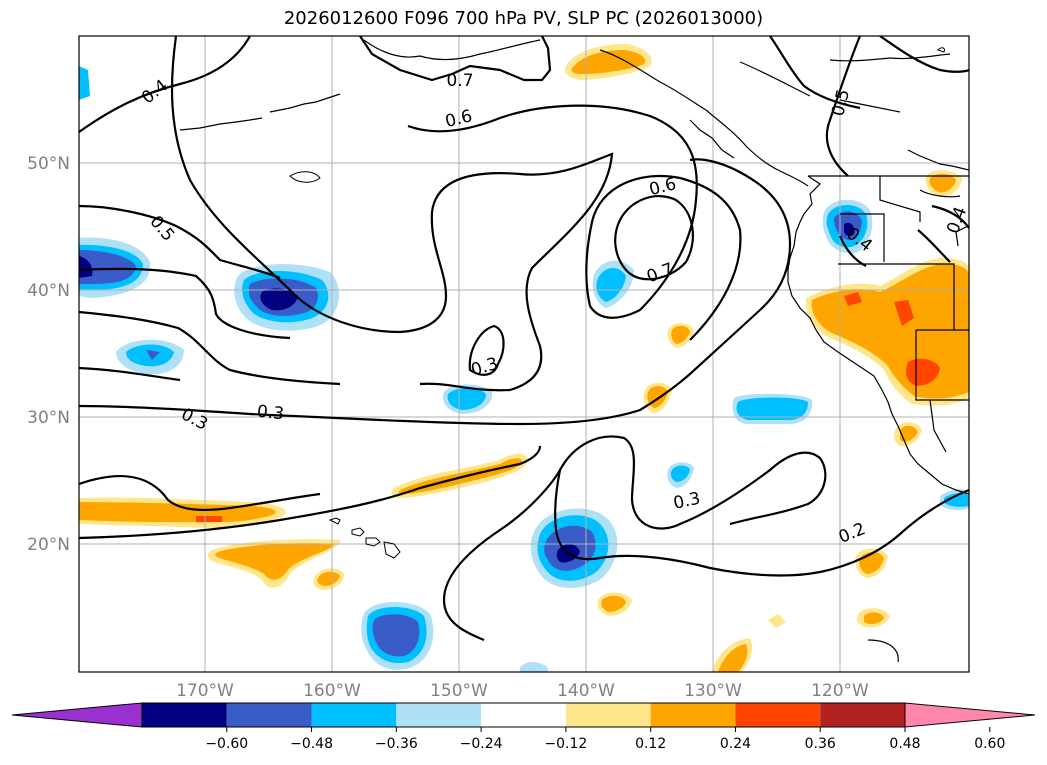 Image resolution: width=1047 pixels, height=765 pixels. I want to click on colorbar-tick-label: 0.12, so click(650, 744).